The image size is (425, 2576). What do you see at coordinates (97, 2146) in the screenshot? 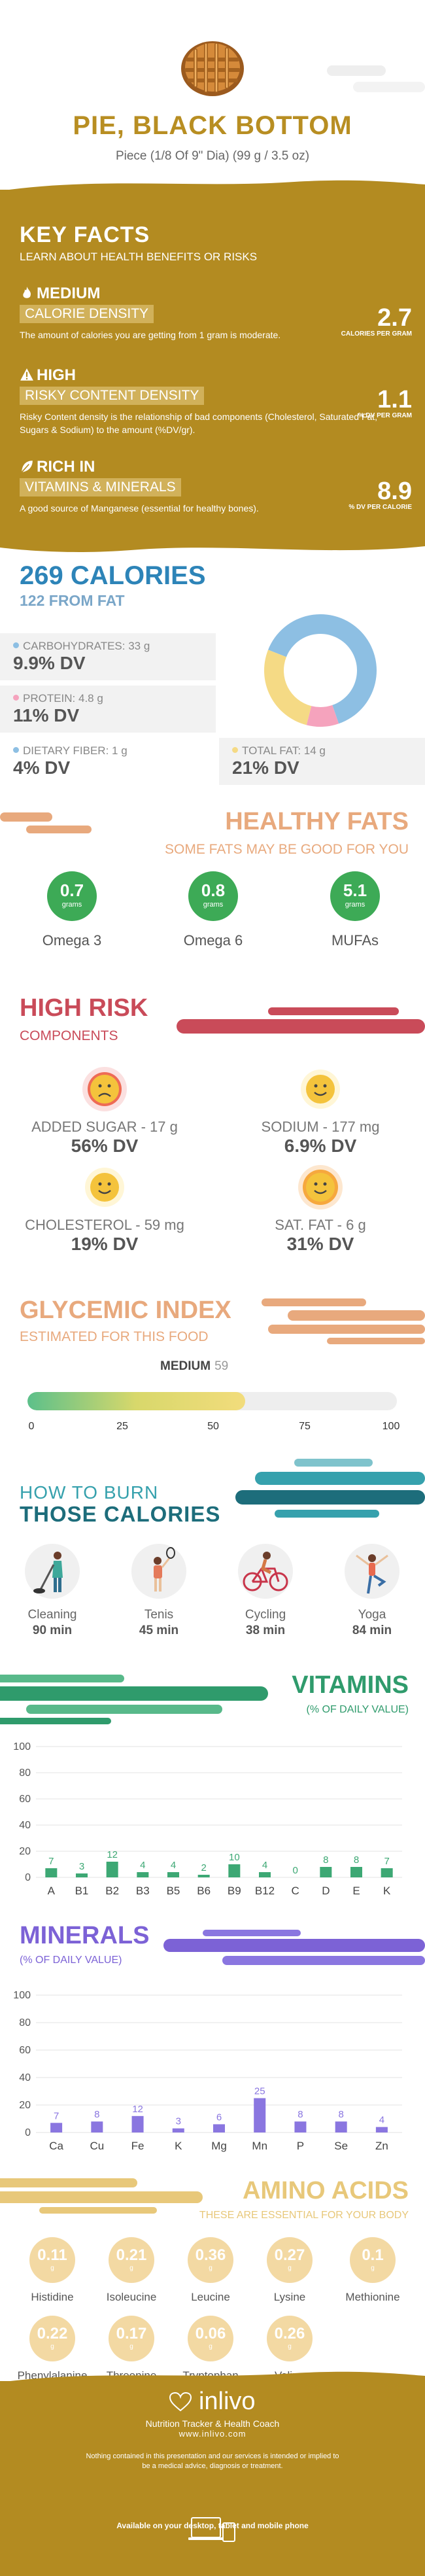
I see `x-tick-label: Cu` at bounding box center [97, 2146].